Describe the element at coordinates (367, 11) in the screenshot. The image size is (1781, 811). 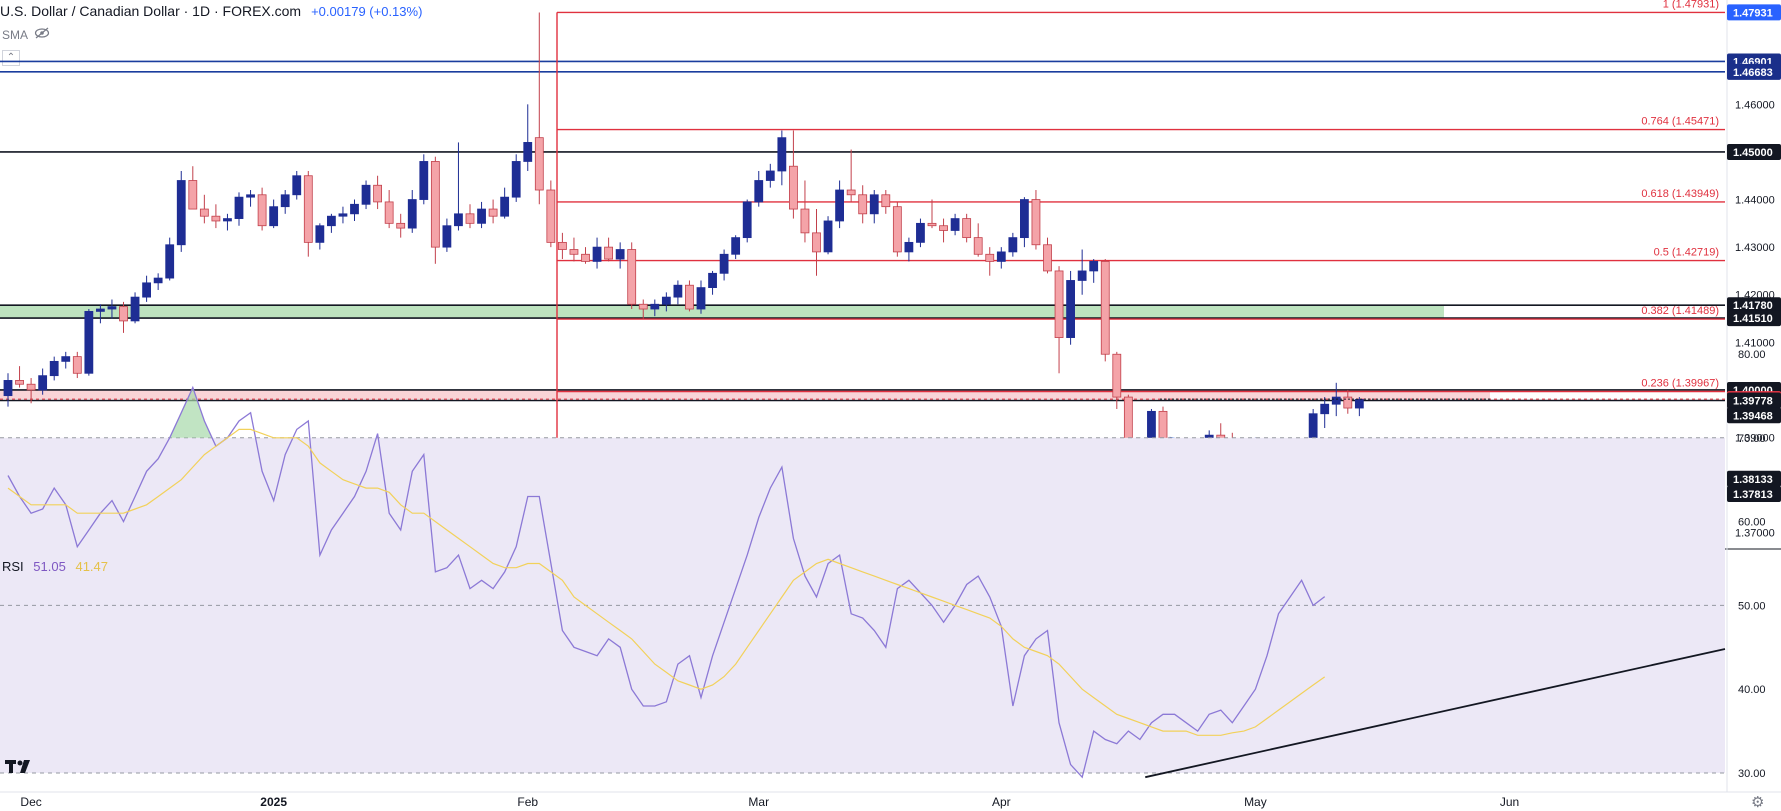
I see `price-change: +0.00179 (+0.13%)` at that location.